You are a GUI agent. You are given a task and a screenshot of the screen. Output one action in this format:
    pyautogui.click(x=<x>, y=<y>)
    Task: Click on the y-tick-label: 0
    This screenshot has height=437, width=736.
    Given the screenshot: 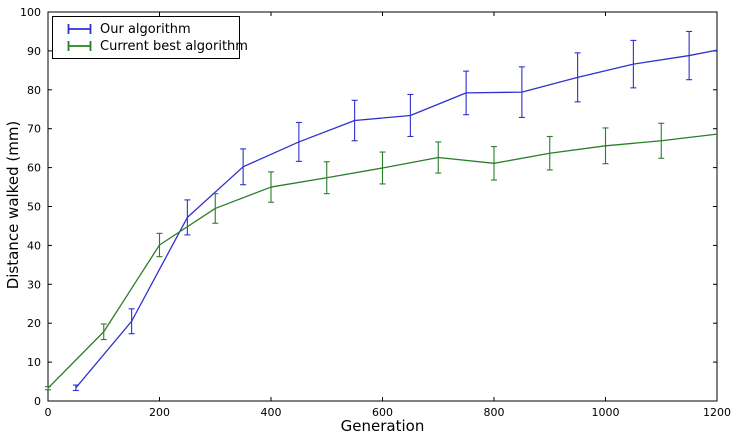 What is the action you would take?
    pyautogui.click(x=37, y=401)
    